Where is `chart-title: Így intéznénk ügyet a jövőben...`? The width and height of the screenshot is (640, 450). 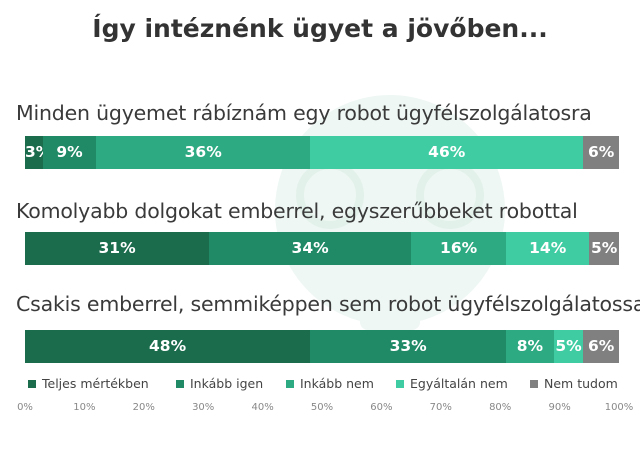 chart-title: Így intéznénk ügyet a jövőben... is located at coordinates (320, 28).